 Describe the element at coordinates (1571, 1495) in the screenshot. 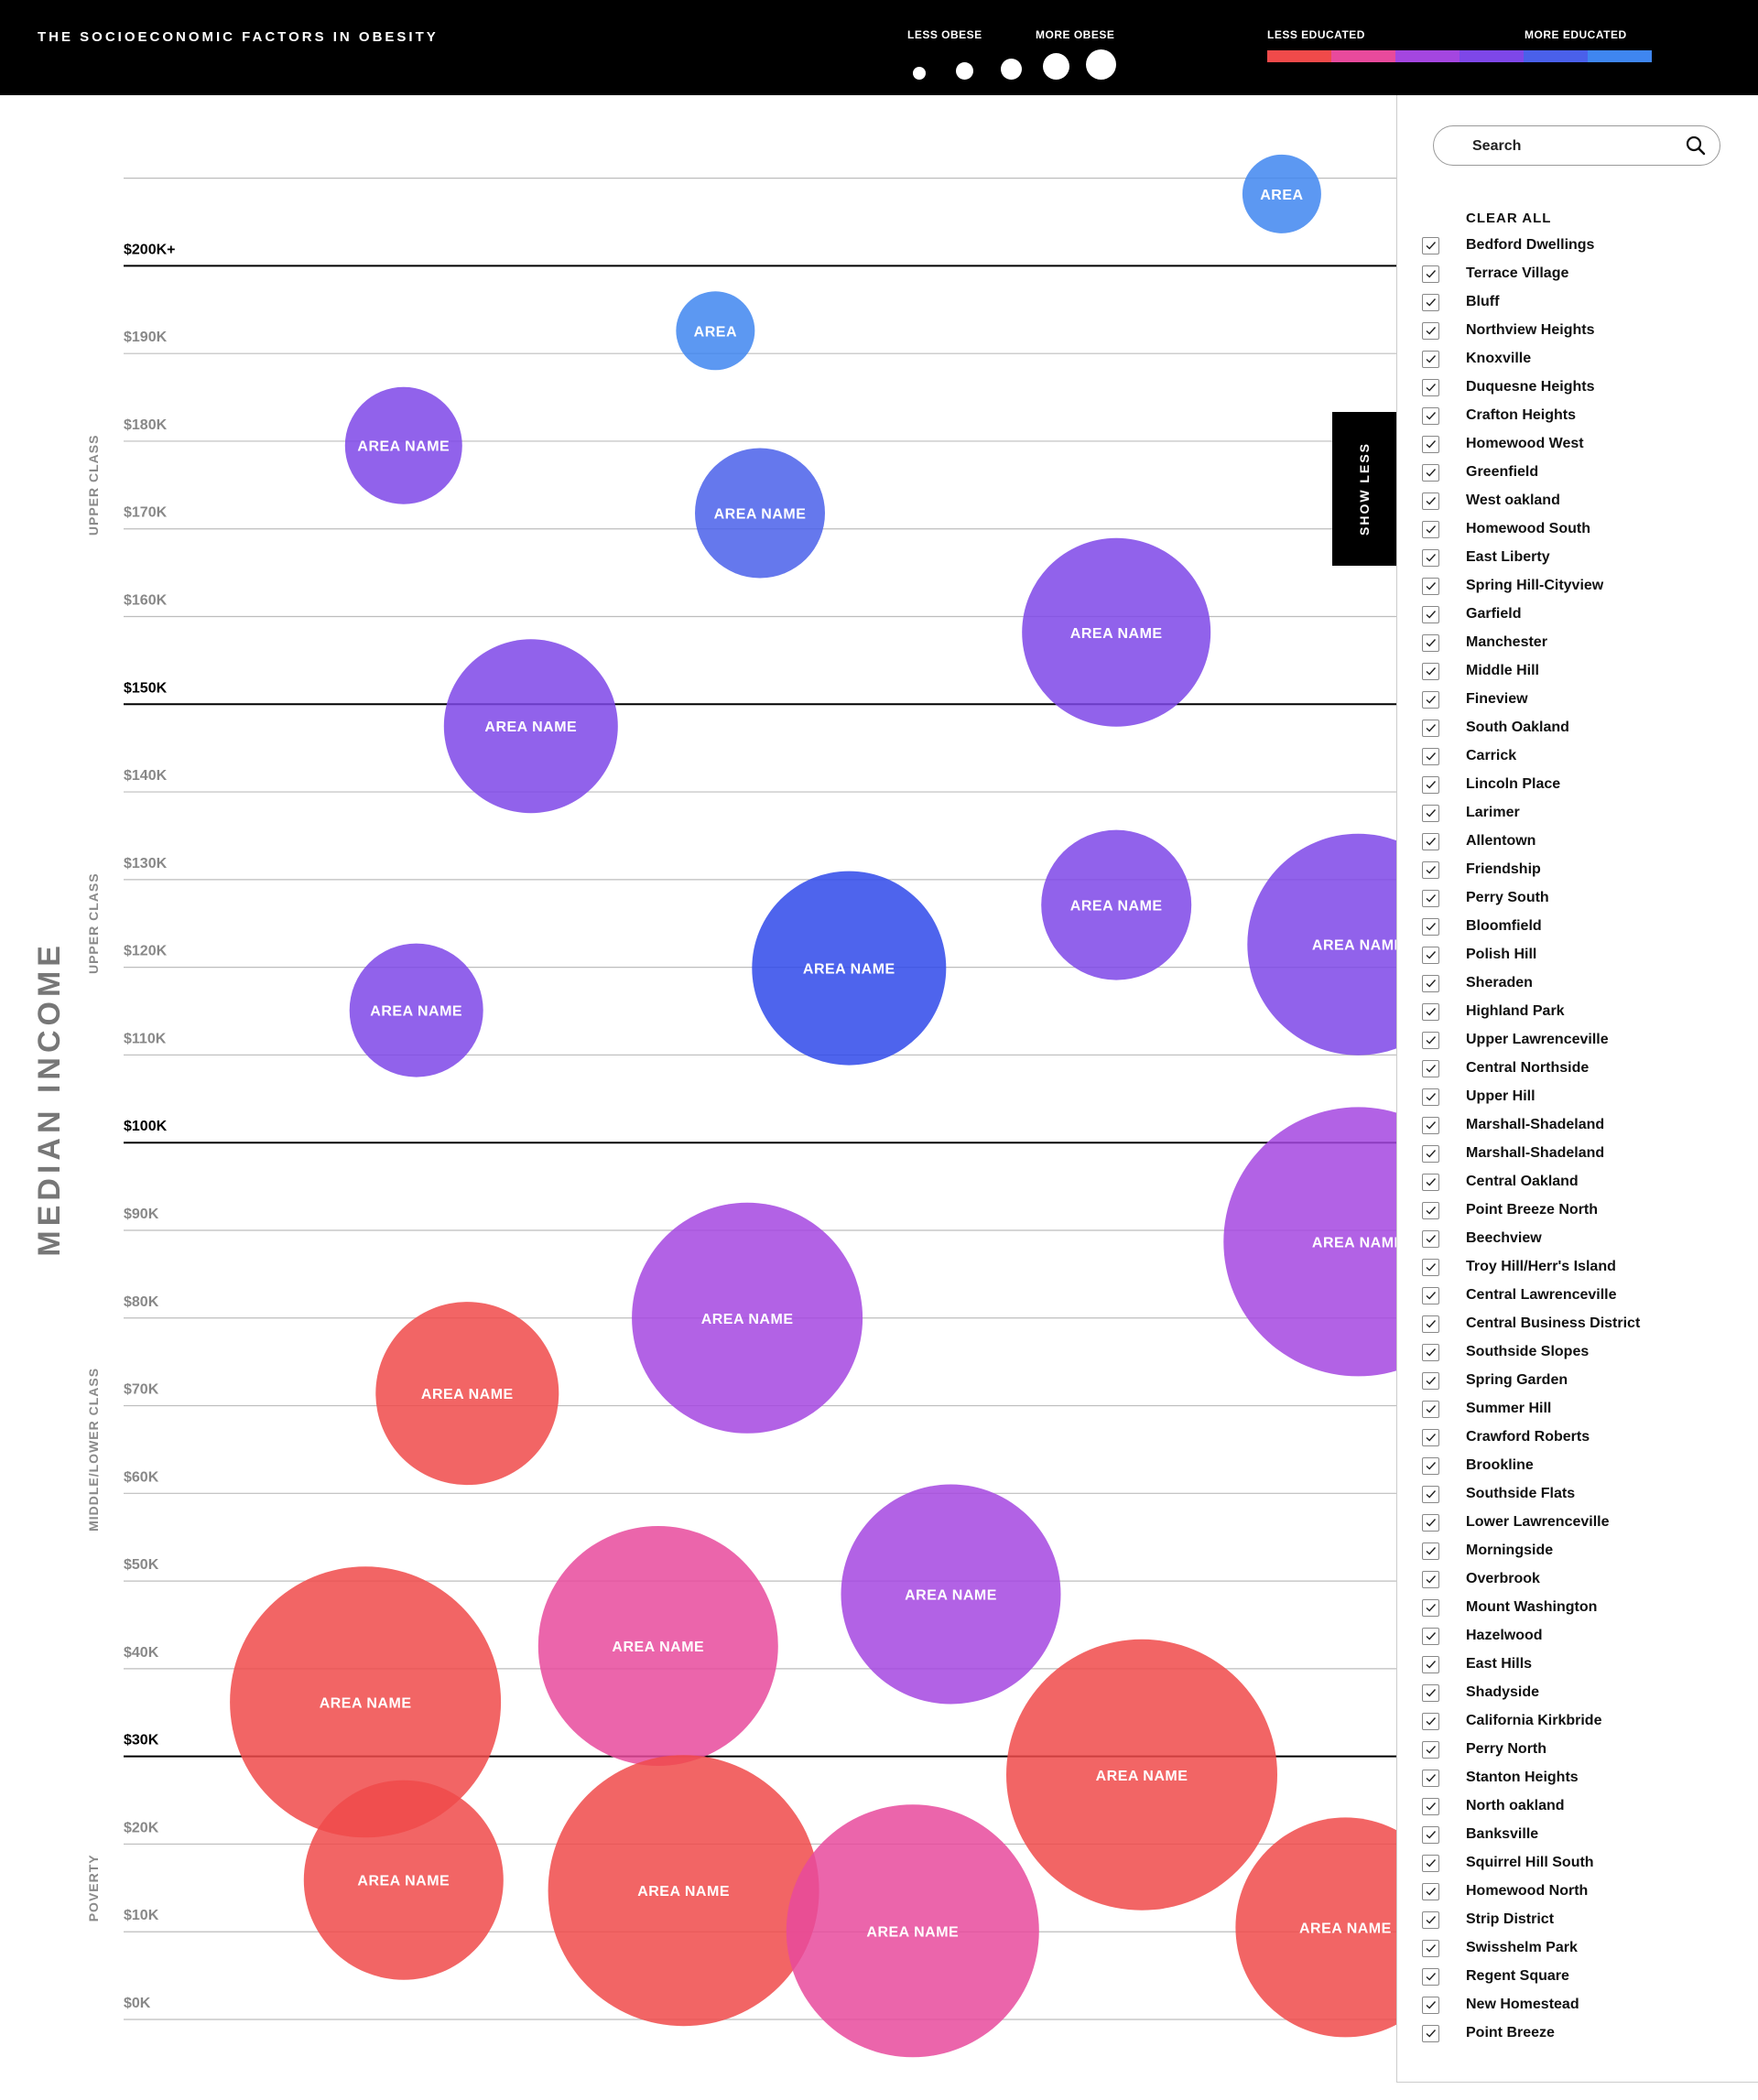

I see `neighborhood-list-item: Southside Flats` at that location.